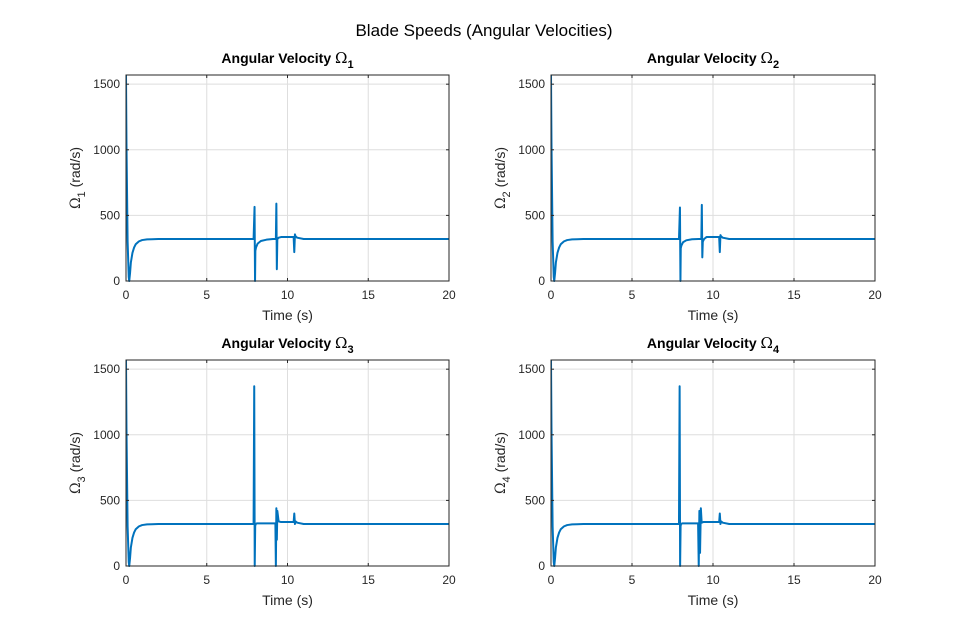 The image size is (968, 632). Describe the element at coordinates (350, 65) in the screenshot. I see `title-subscript: 1` at that location.